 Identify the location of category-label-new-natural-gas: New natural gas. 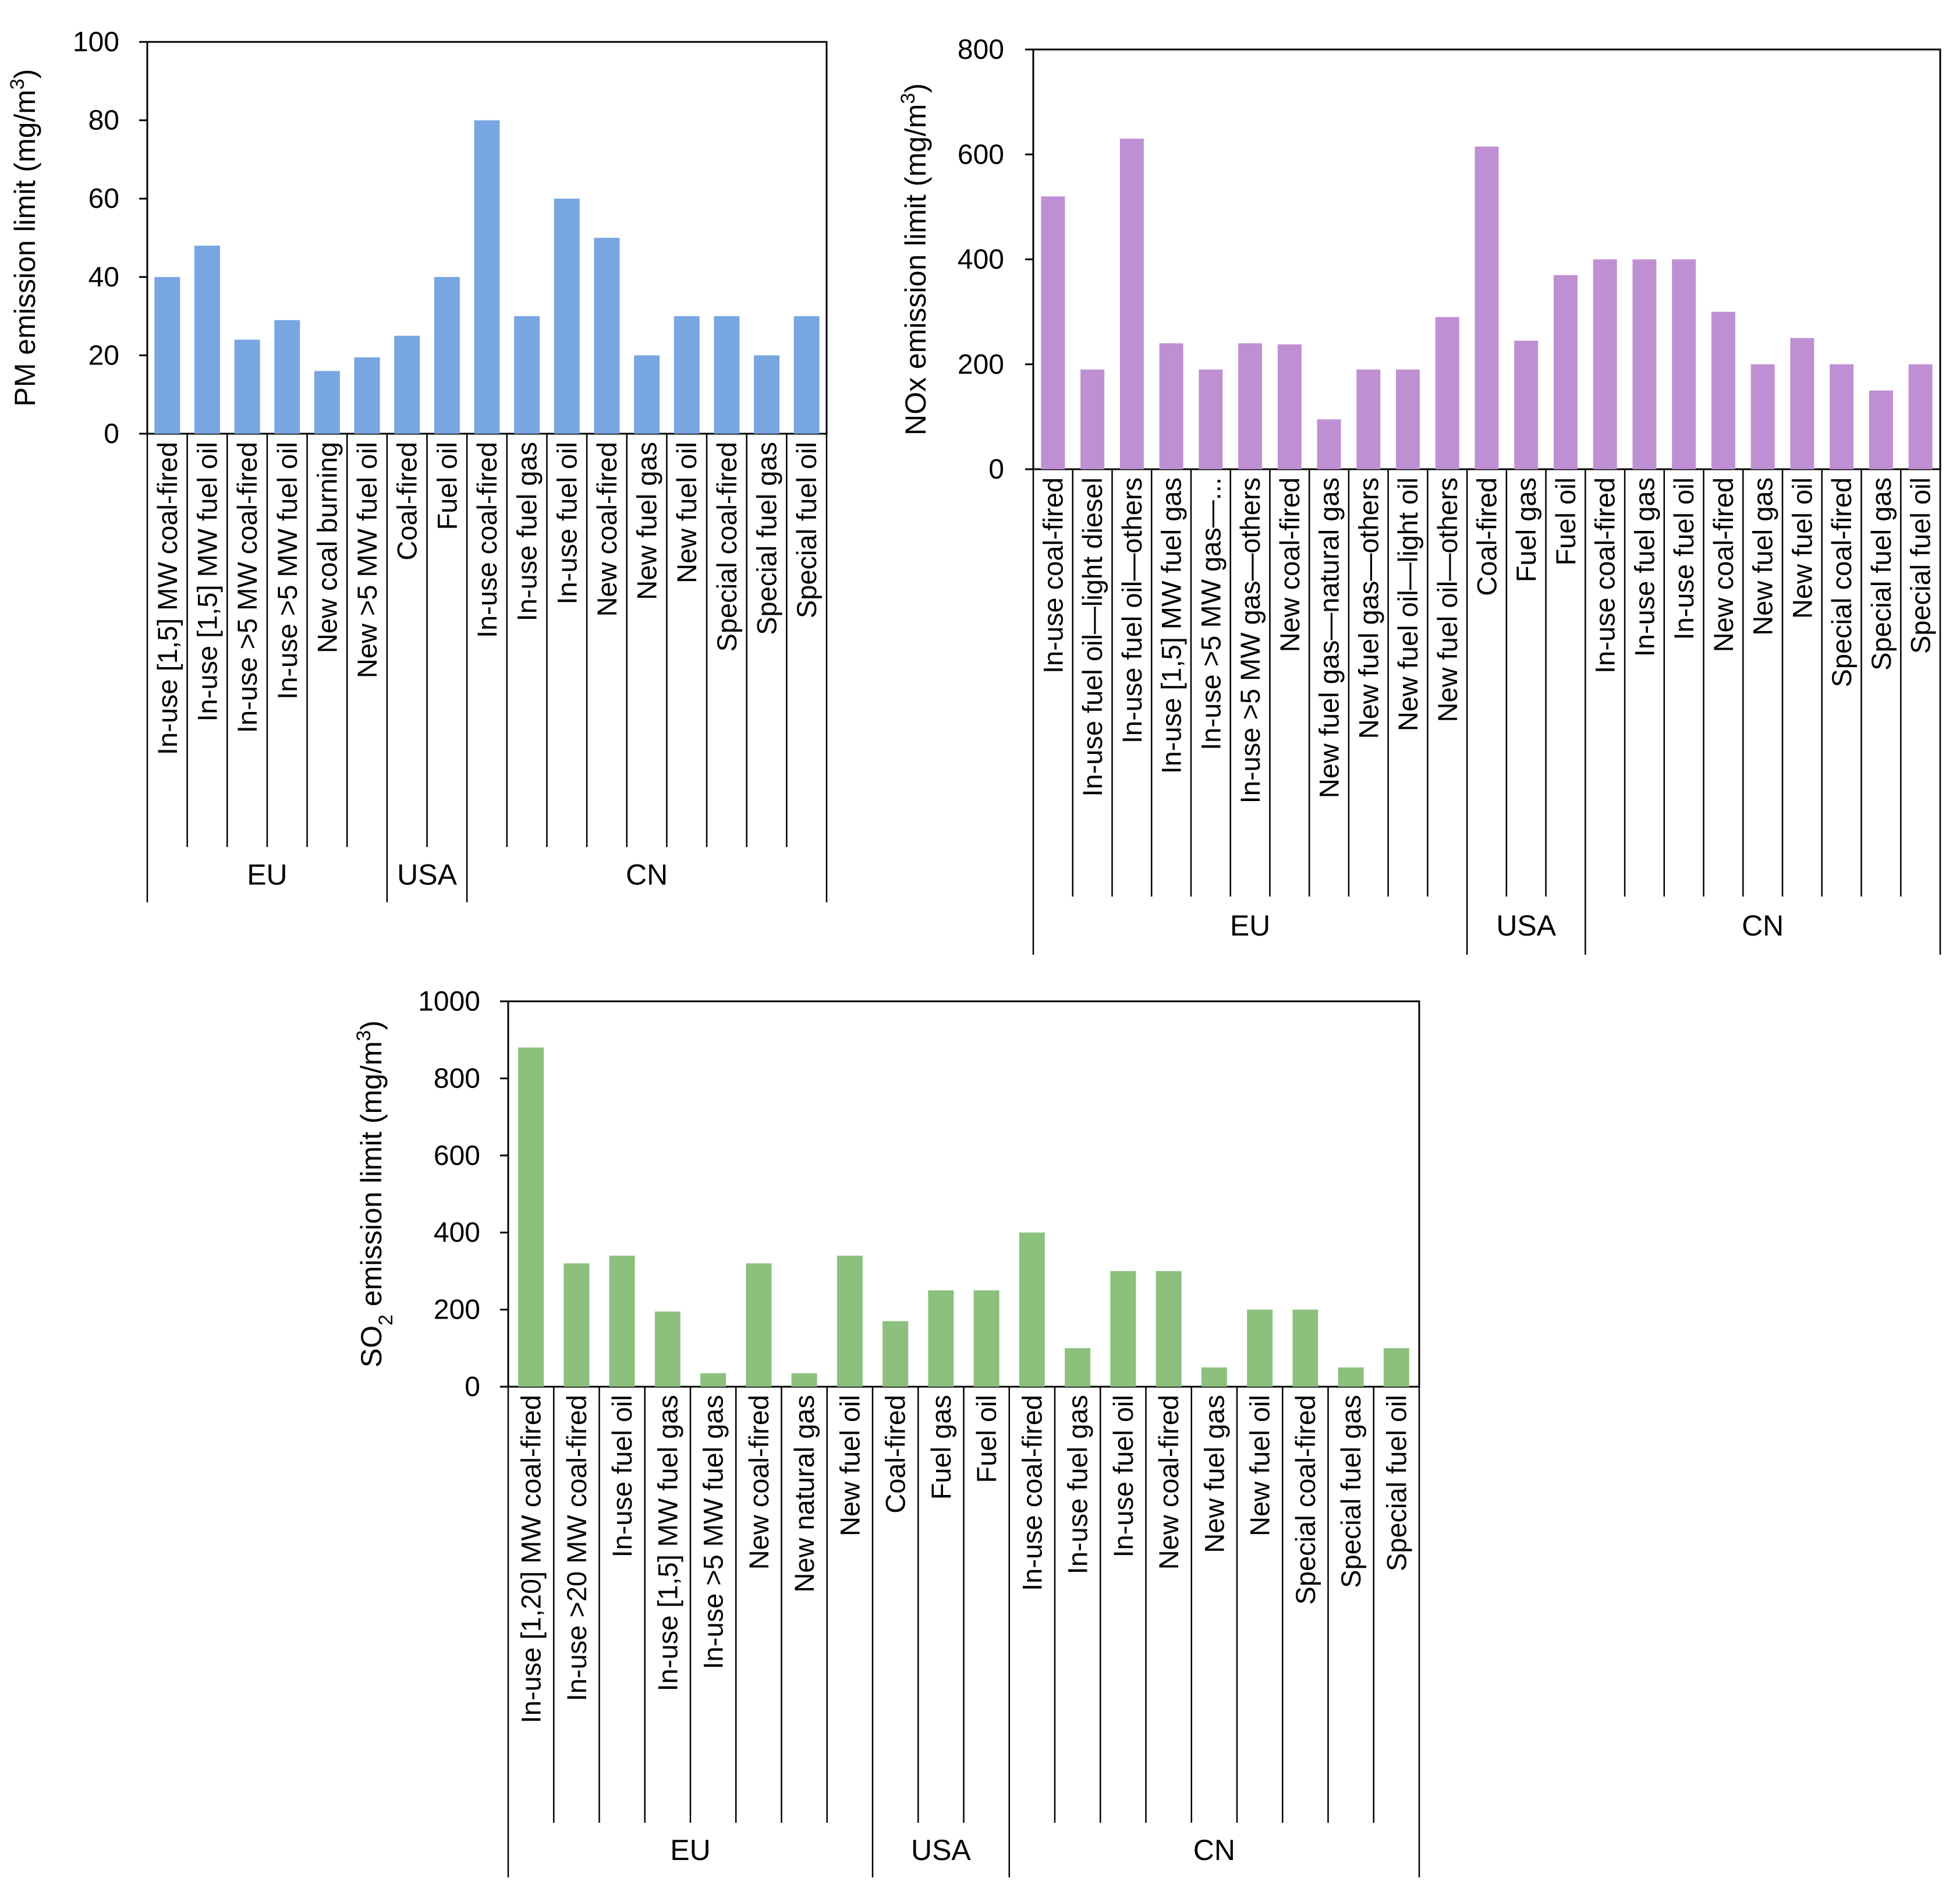
(804, 1494).